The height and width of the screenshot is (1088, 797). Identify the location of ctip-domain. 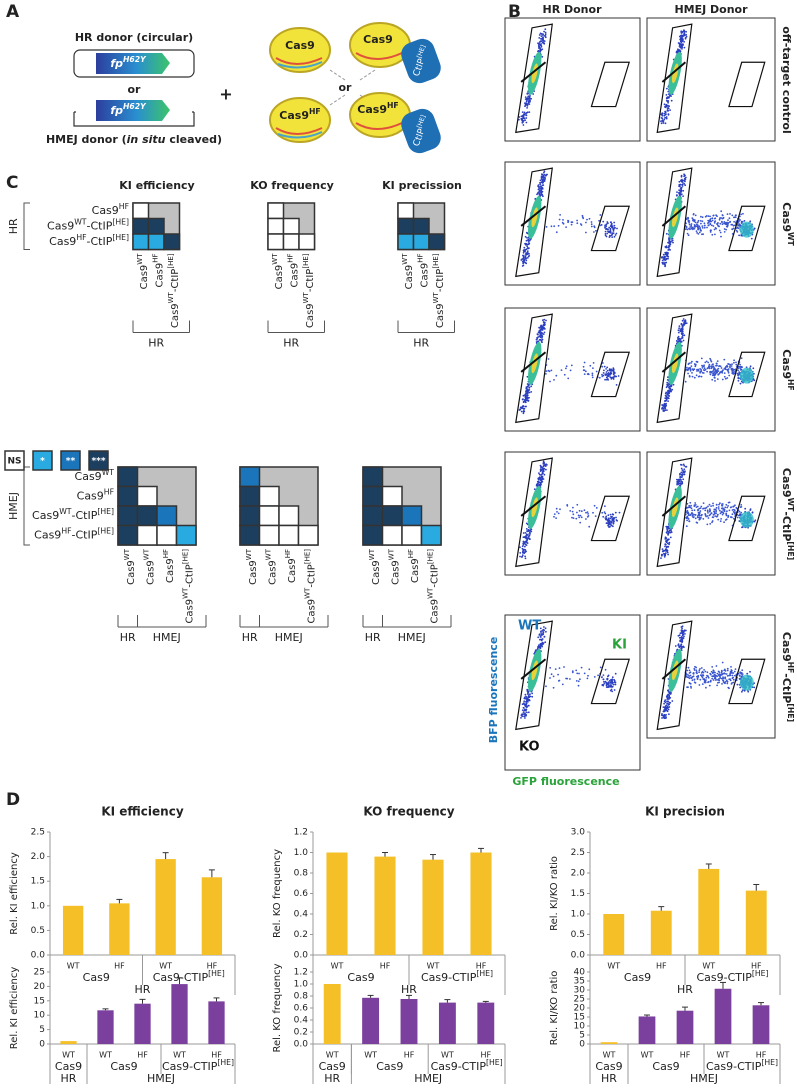
(421, 61).